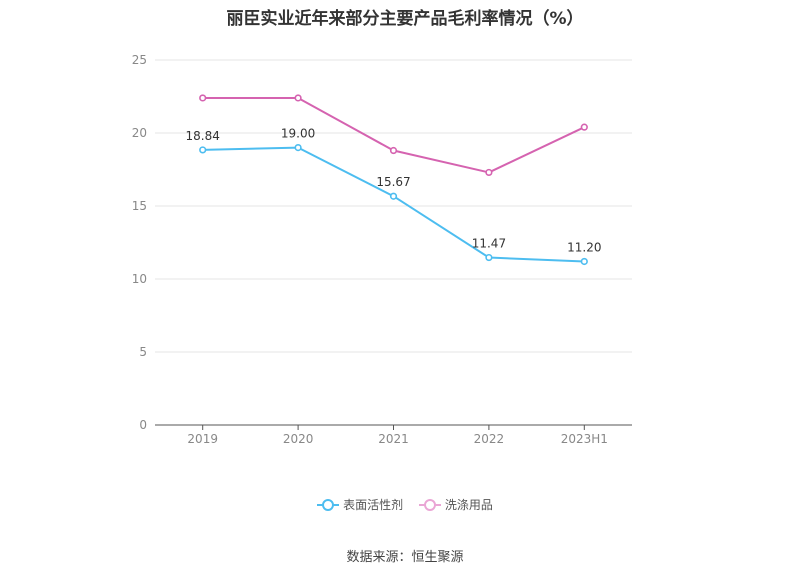  I want to click on data-label: 11.20, so click(584, 247).